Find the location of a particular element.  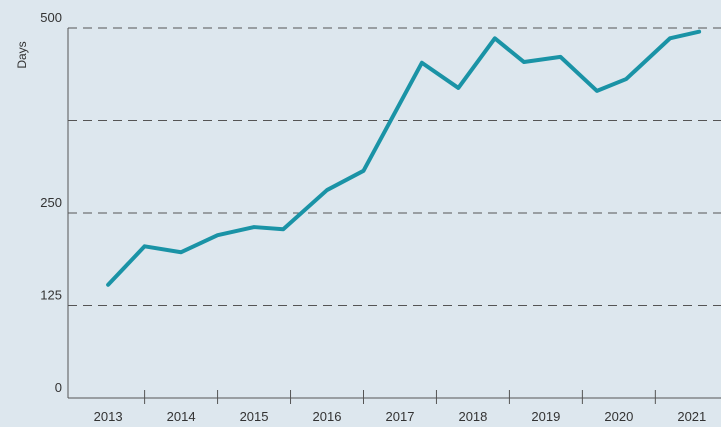

x-tick-label: 2013 is located at coordinates (108, 416).